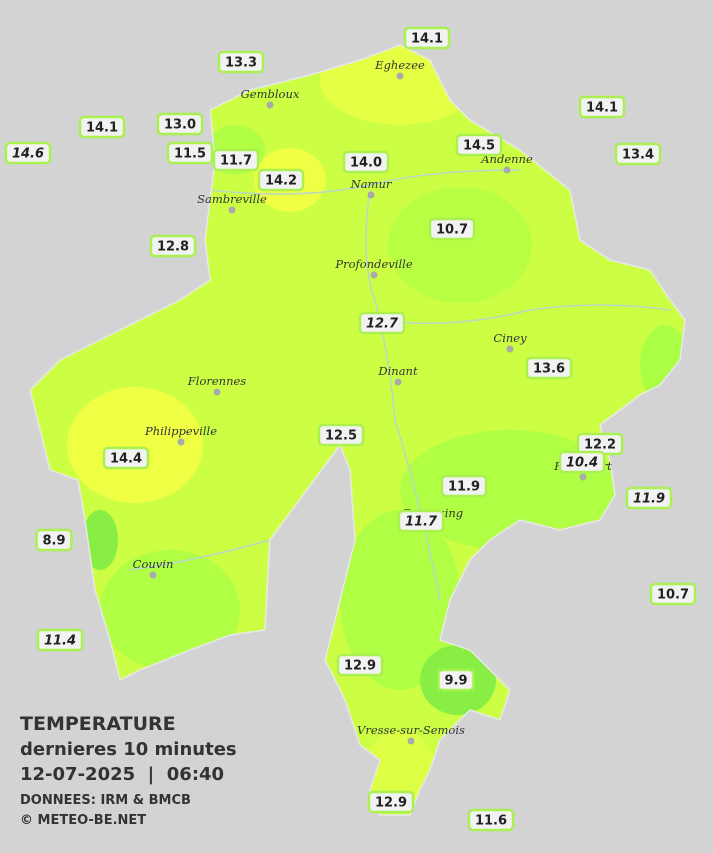 The width and height of the screenshot is (713, 853). I want to click on station-value: 12.8, so click(173, 247).